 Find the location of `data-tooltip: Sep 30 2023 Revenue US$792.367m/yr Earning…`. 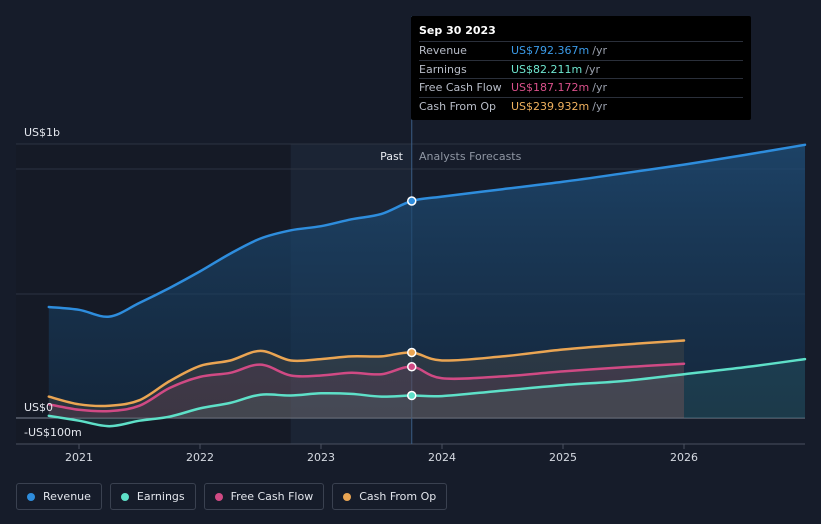

data-tooltip: Sep 30 2023 Revenue US$792.367m/yr Earning… is located at coordinates (581, 68).